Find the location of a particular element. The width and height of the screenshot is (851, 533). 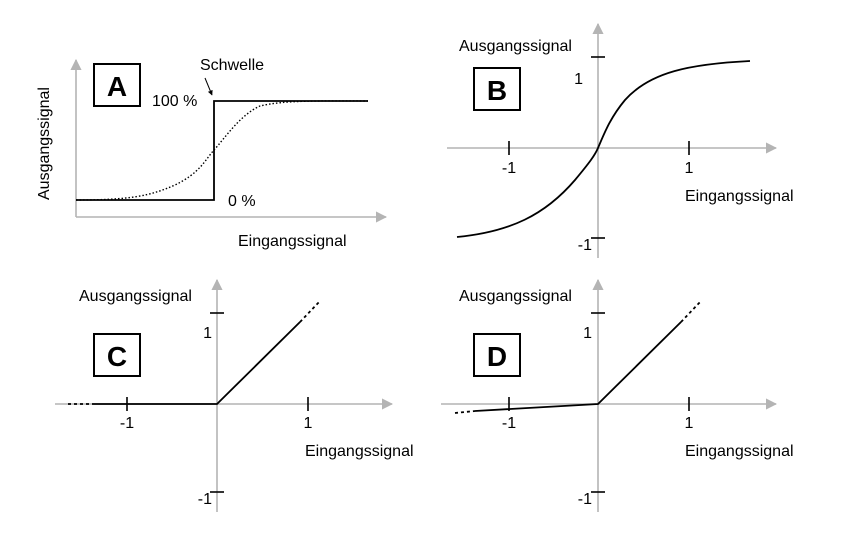

panel-a-letter: A is located at coordinates (117, 86).